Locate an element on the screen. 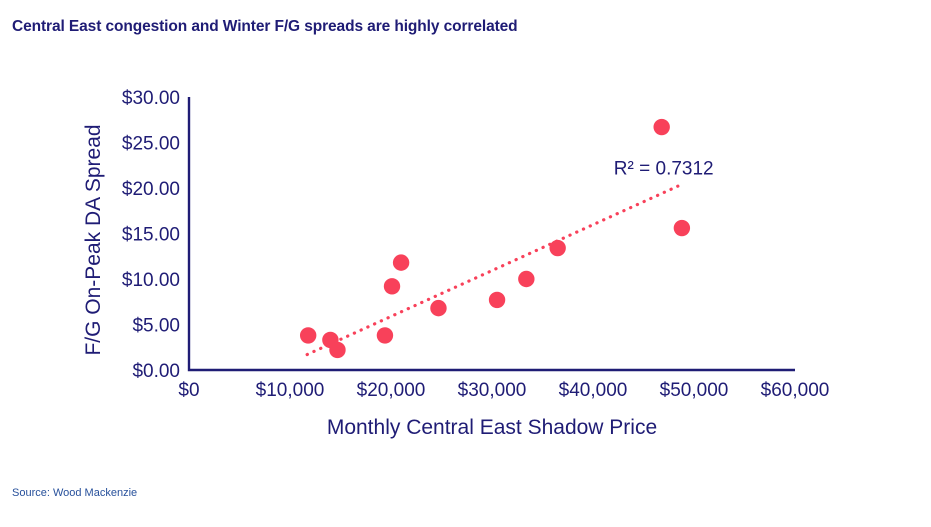 The image size is (931, 527). x-axis-title: Monthly Central East Shadow Price is located at coordinates (492, 427).